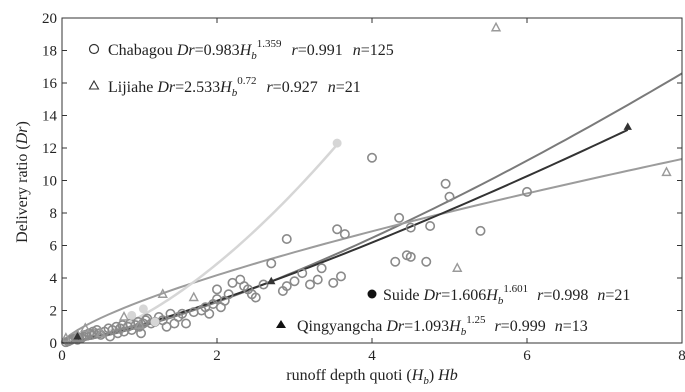  I want to click on y-tick-label: 0, so click(54, 344).